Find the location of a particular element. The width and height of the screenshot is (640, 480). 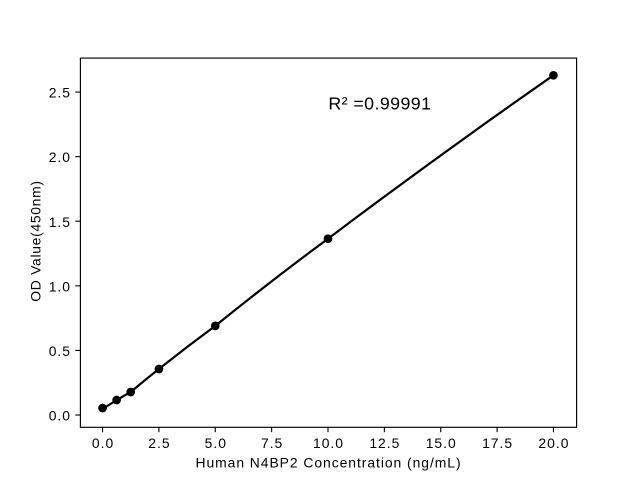

svg-text: 2.0 is located at coordinates (60, 157).